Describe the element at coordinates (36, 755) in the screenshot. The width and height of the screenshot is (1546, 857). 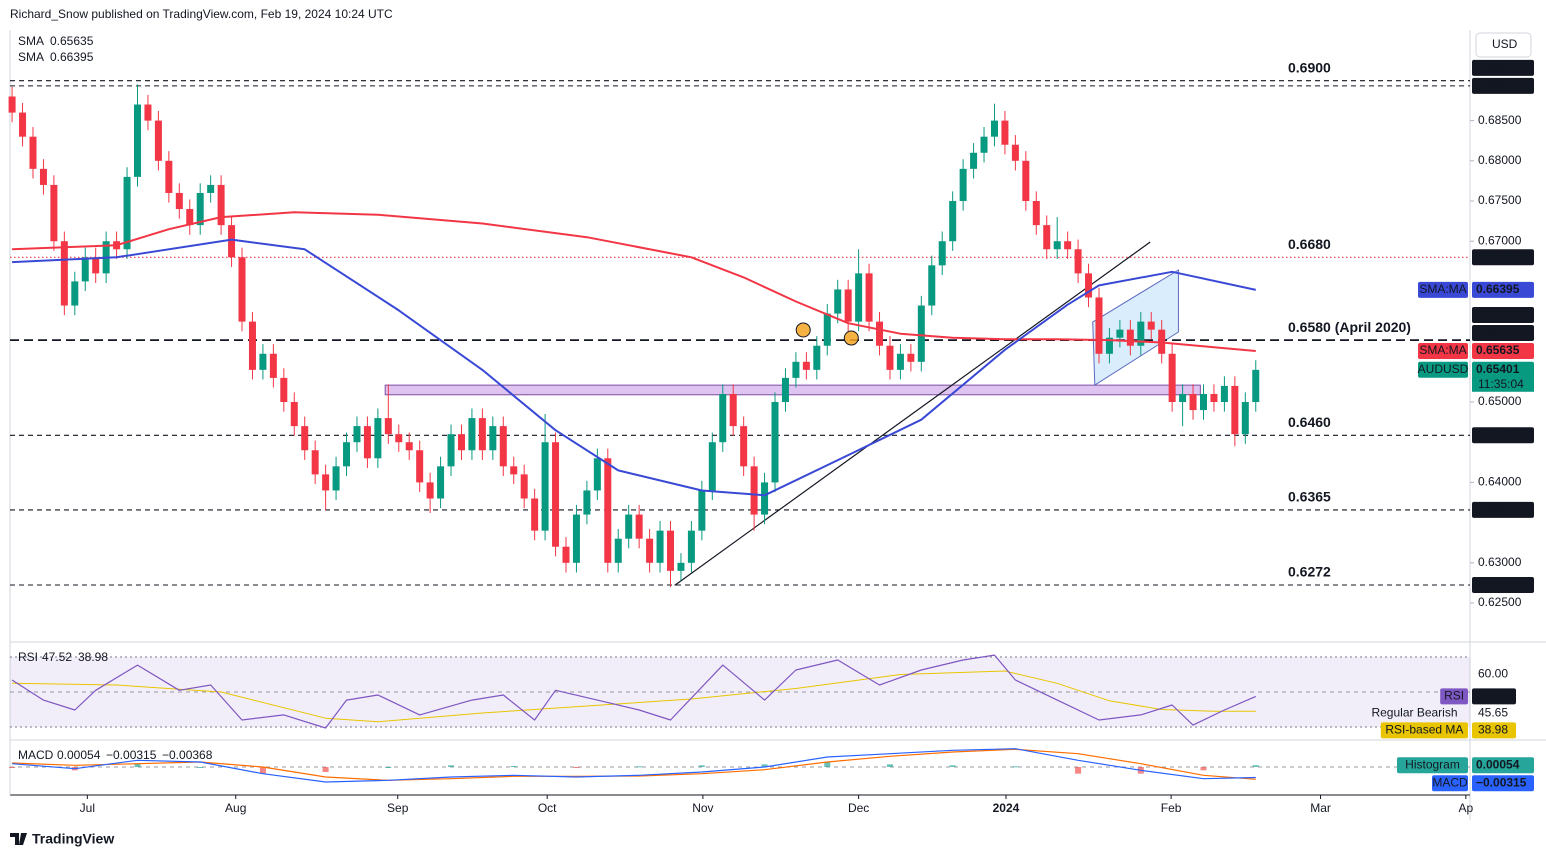
I see `macd-legend-name: MACD` at that location.